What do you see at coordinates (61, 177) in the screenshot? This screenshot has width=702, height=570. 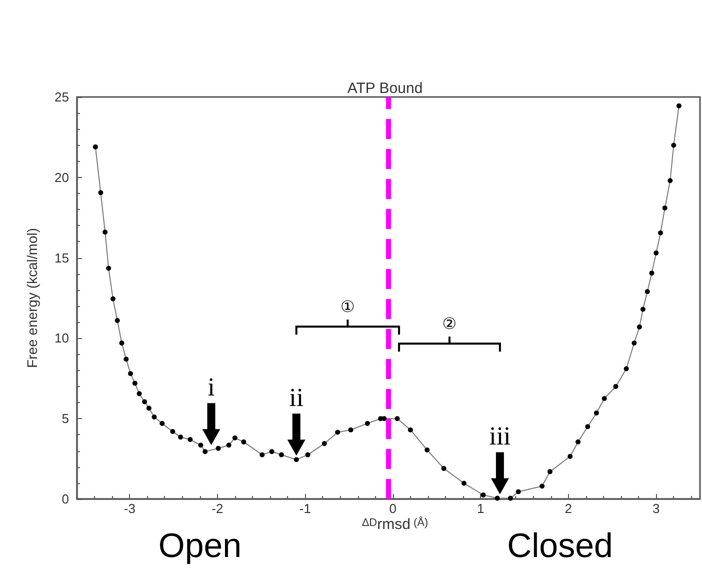 I see `y-tick-label: 20` at bounding box center [61, 177].